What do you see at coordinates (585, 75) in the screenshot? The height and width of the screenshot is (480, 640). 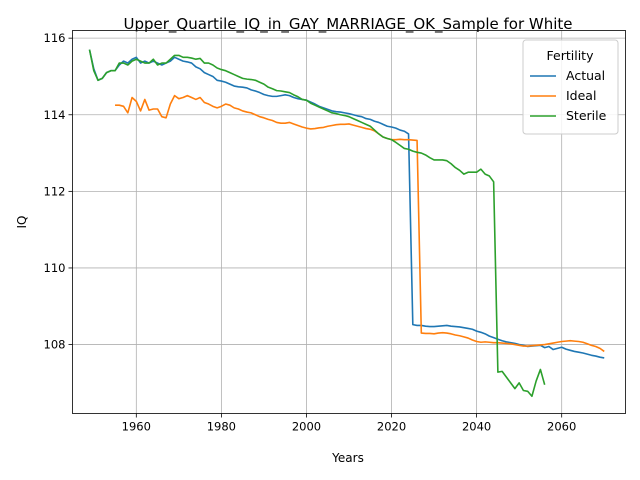 I see `legend-label-actual: Actual` at bounding box center [585, 75].